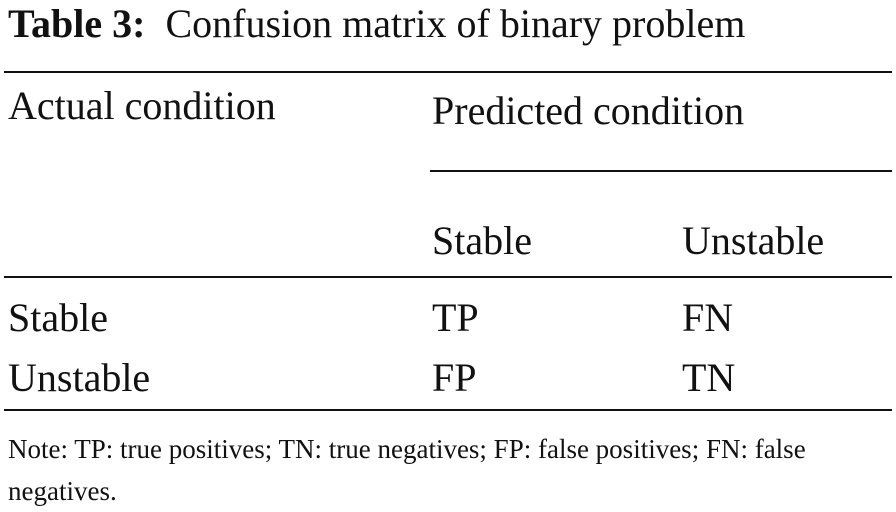 This screenshot has width=896, height=512. What do you see at coordinates (454, 377) in the screenshot?
I see `table-cell: FP` at bounding box center [454, 377].